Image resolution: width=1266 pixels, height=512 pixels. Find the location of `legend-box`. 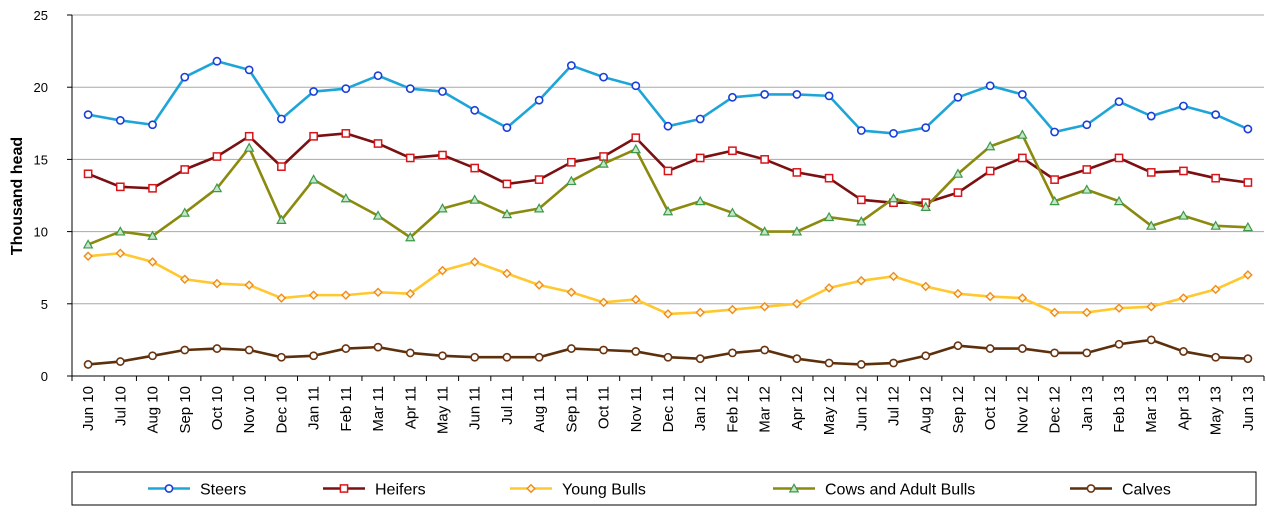

legend-box is located at coordinates (664, 488).